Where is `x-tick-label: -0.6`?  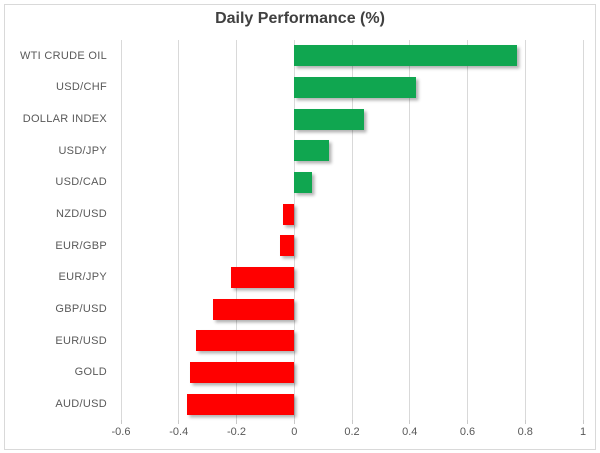 x-tick-label: -0.6 is located at coordinates (121, 432).